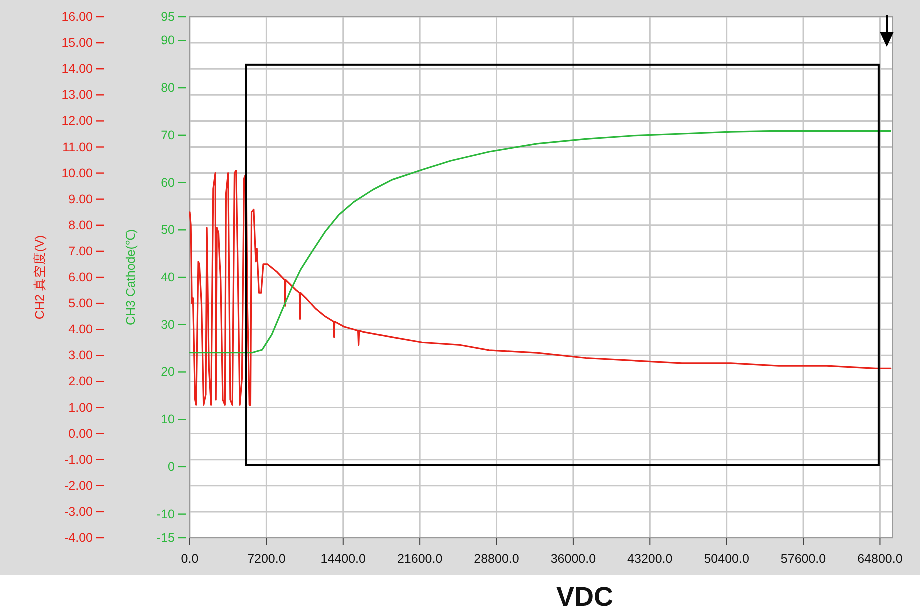 Image resolution: width=920 pixels, height=611 pixels. What do you see at coordinates (166, 538) in the screenshot?
I see `y2-tick-label: -15` at bounding box center [166, 538].